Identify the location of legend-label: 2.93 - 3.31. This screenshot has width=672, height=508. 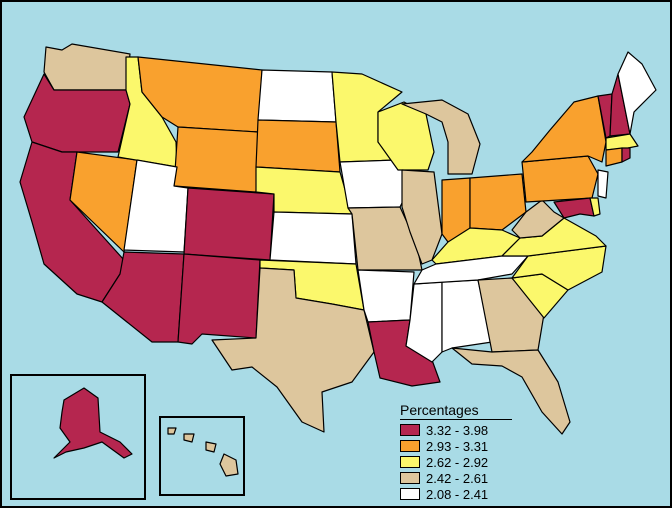
(457, 446).